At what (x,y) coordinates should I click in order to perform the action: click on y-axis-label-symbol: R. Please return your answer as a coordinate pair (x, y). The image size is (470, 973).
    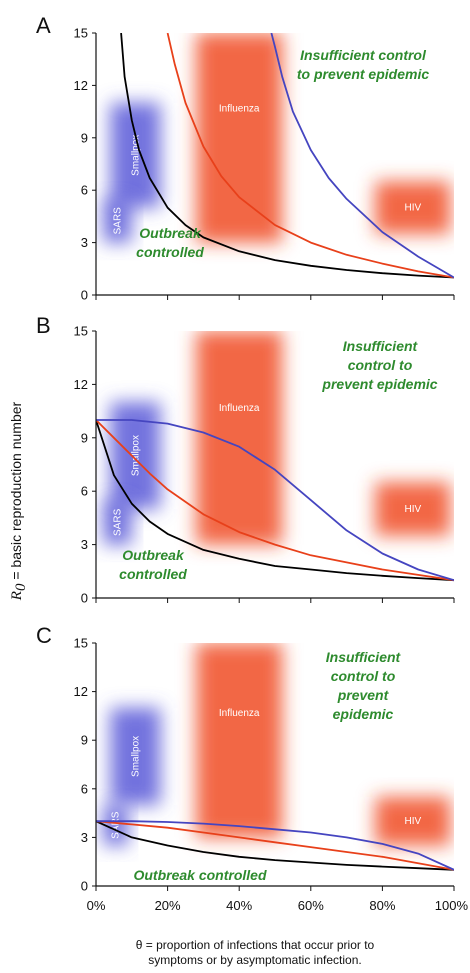
    Looking at the image, I should click on (17, 596).